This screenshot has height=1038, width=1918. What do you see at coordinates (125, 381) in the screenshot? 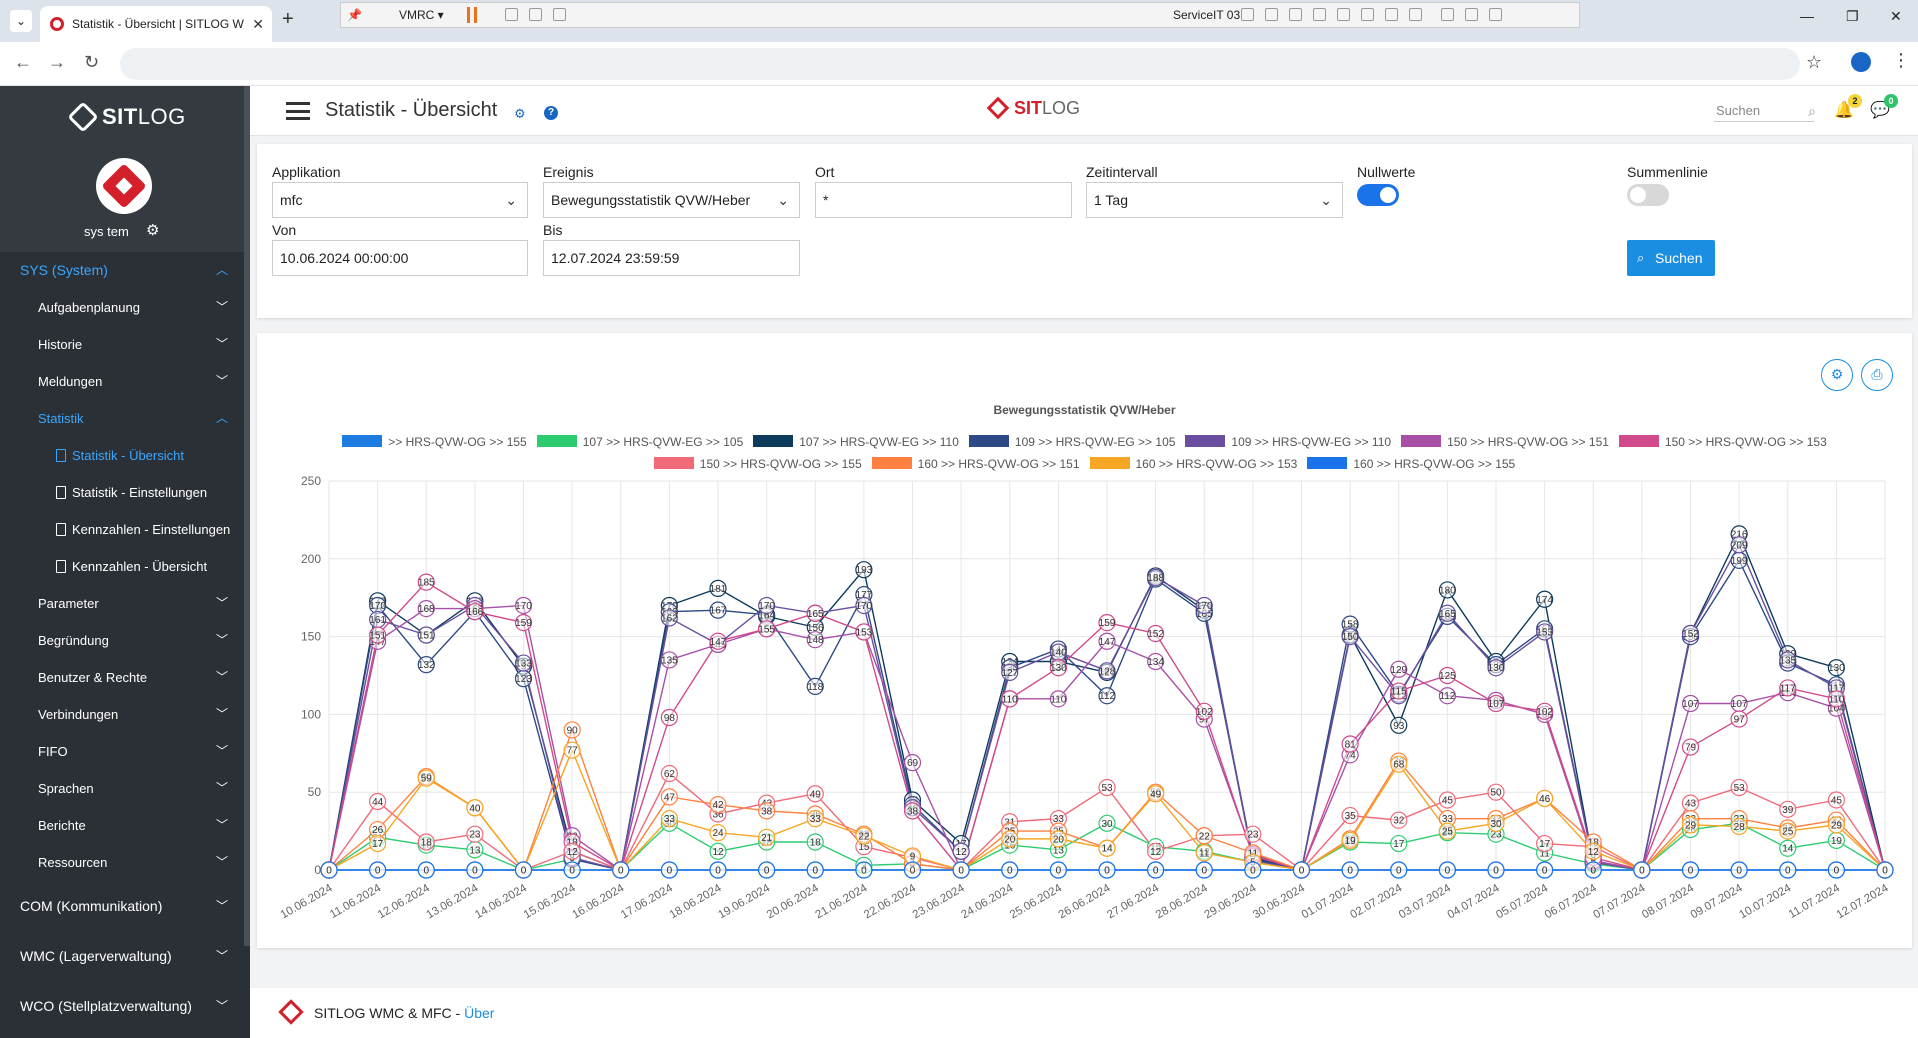
I see `sidebar-item: Meldungen ﹀` at bounding box center [125, 381].